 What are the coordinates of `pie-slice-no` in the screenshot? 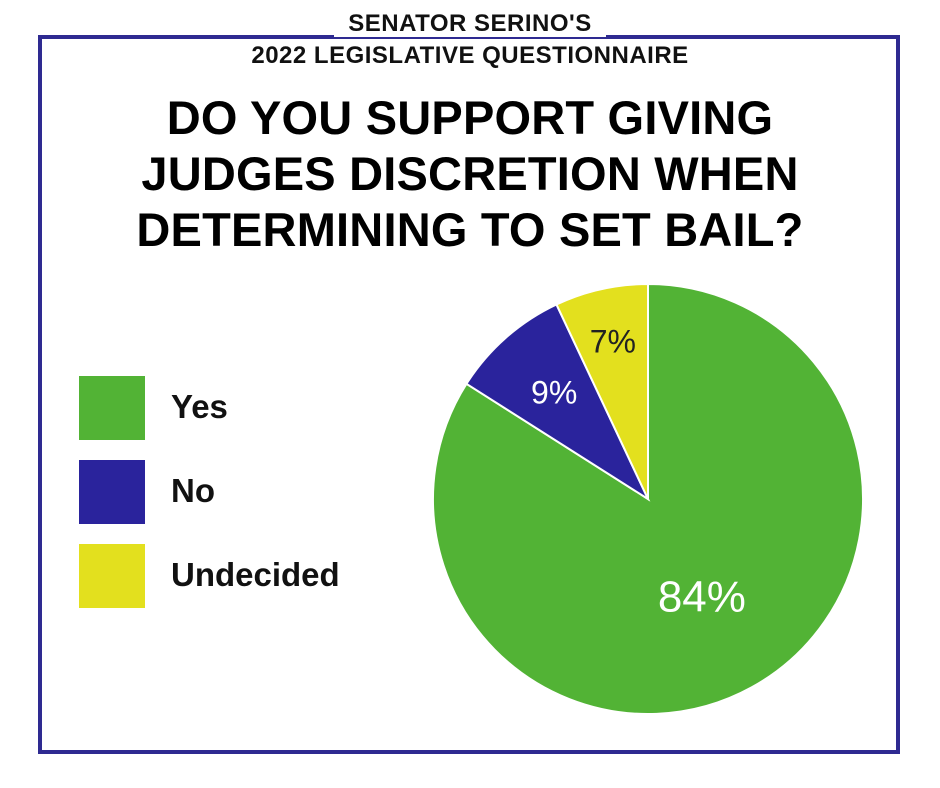 It's located at (558, 402).